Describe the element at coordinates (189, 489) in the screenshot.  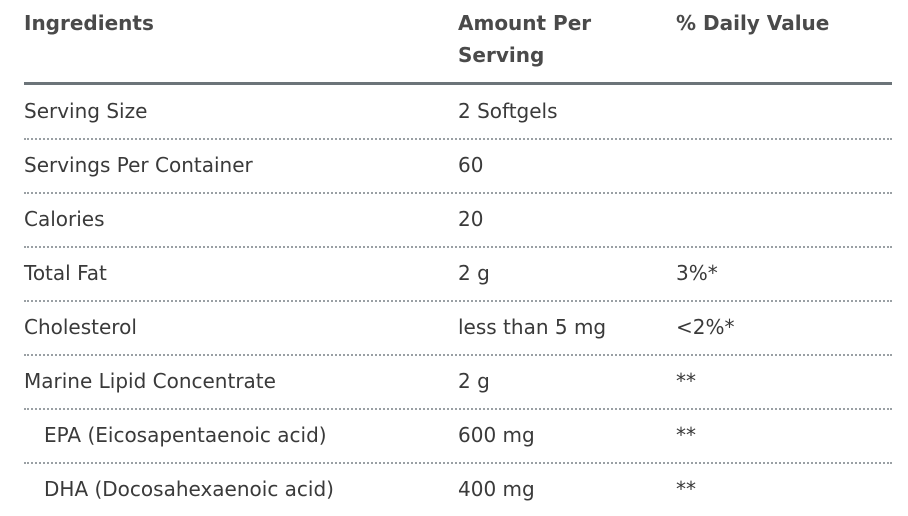
I see `table-cell: DHA (Docosahexaenoic acid)` at that location.